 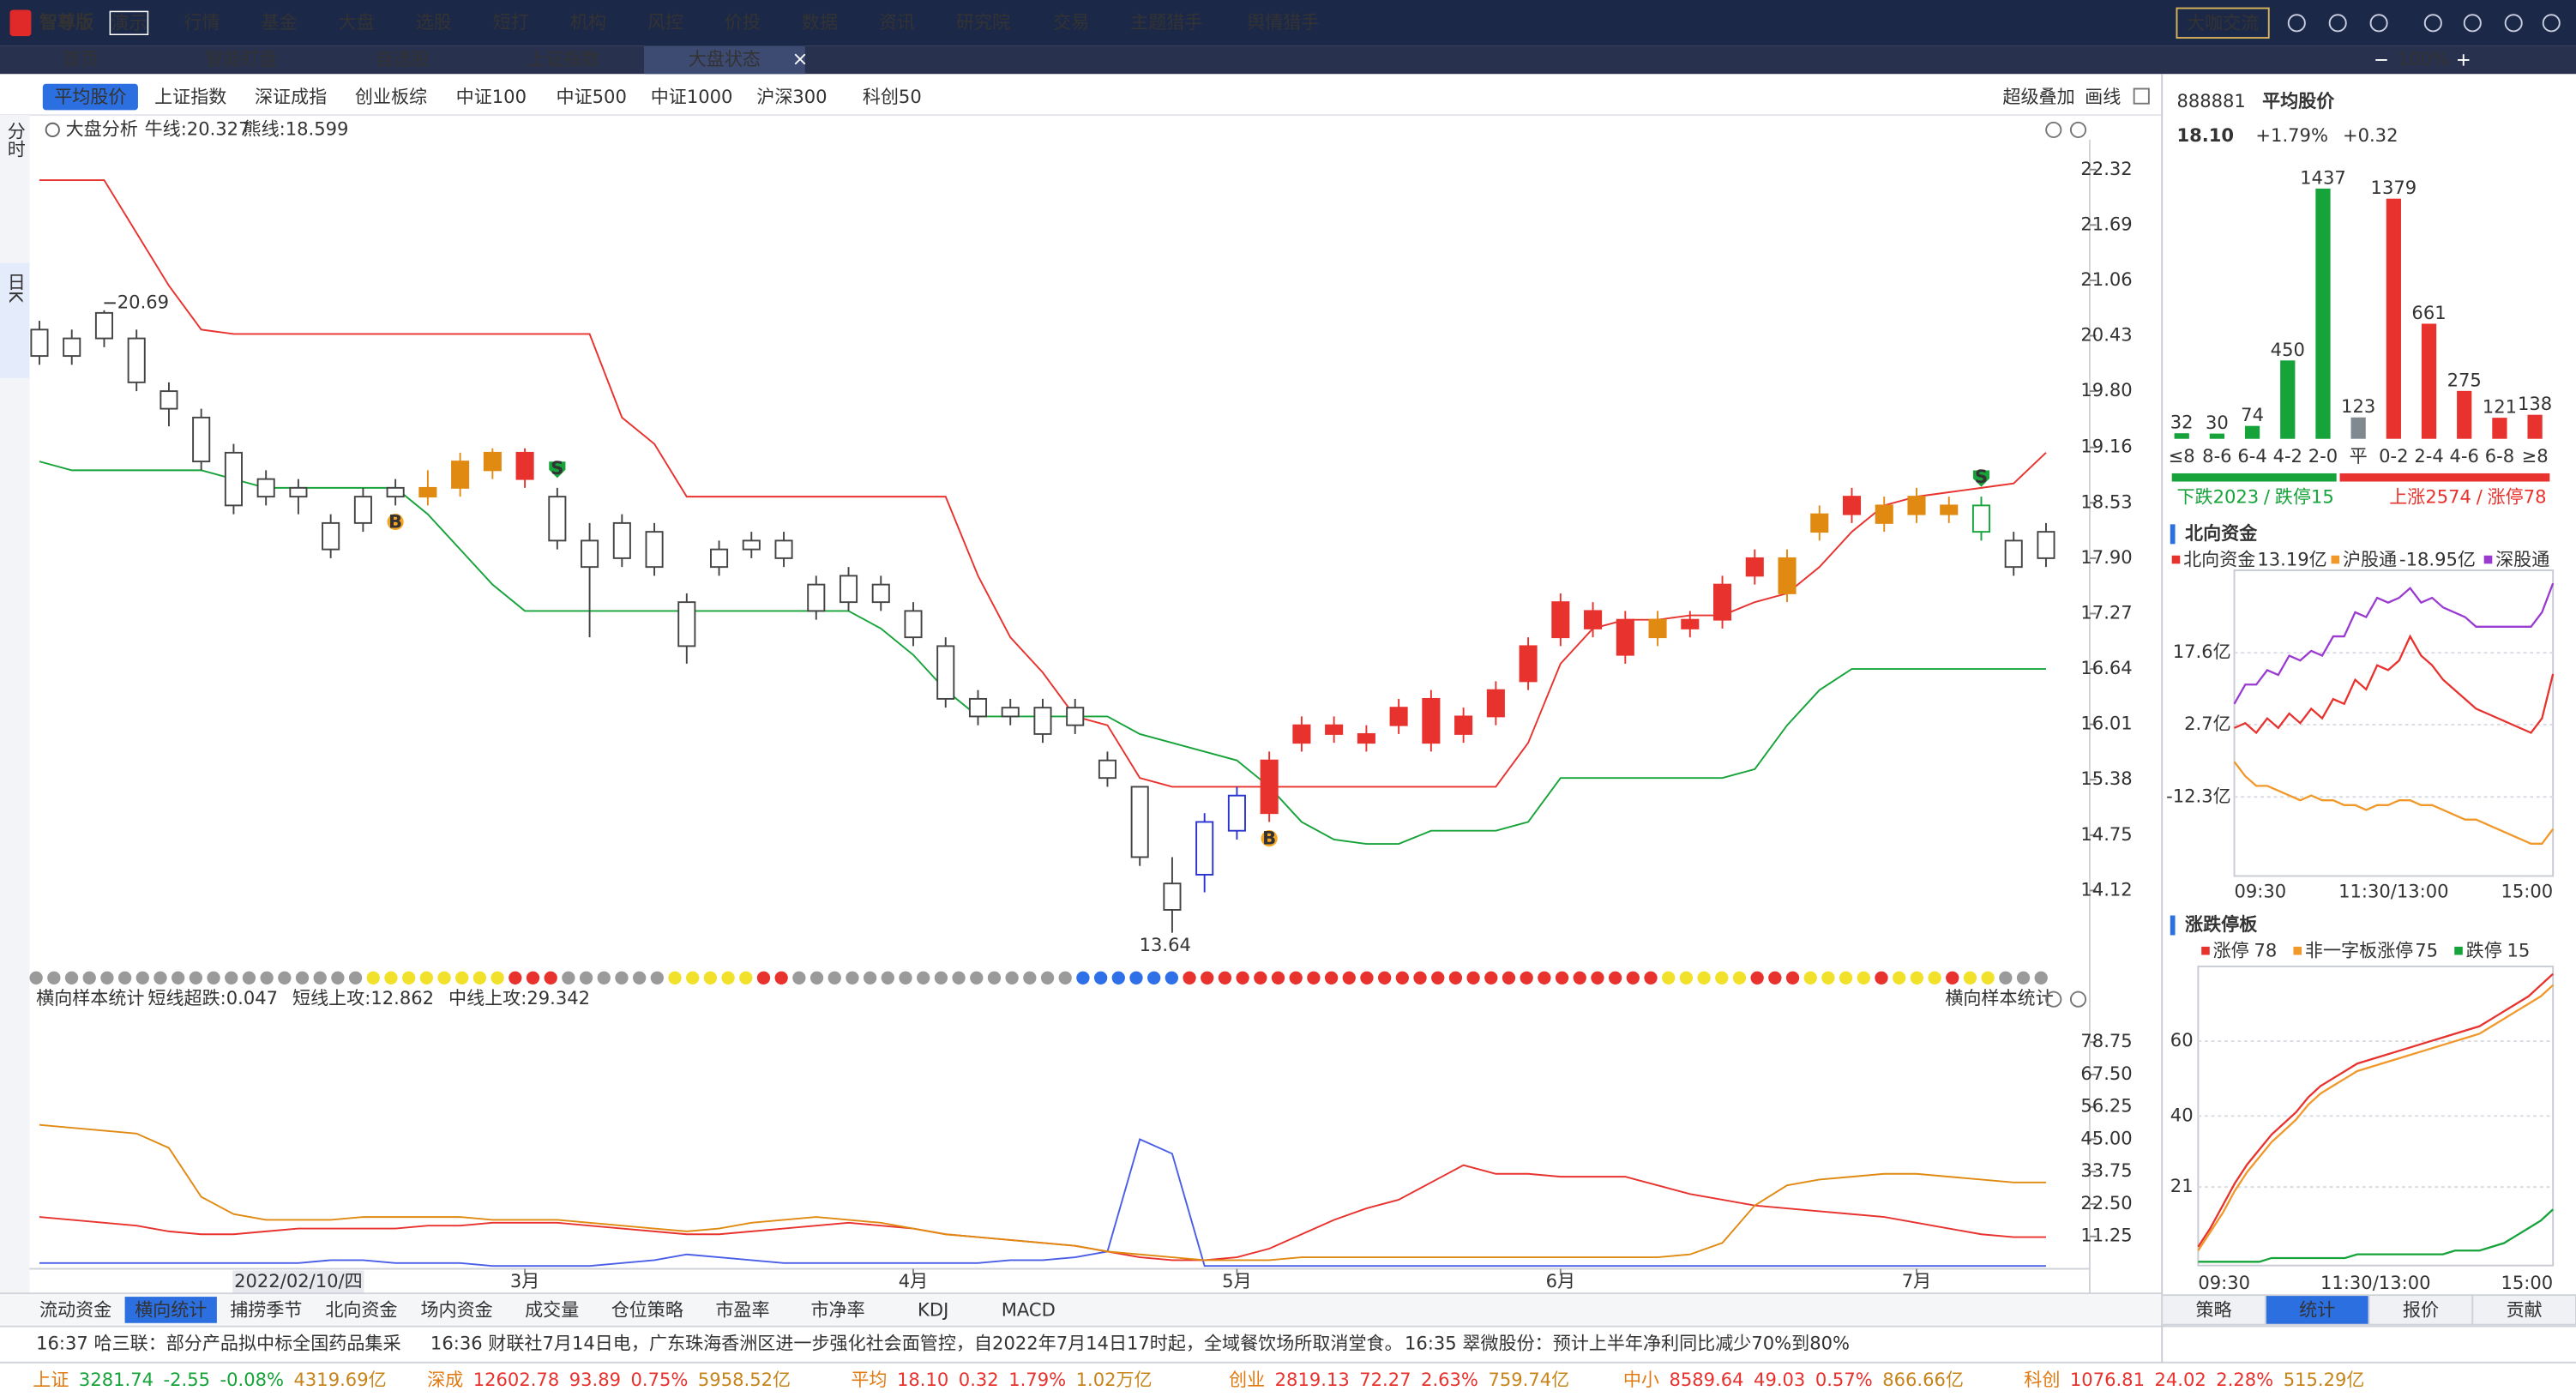 I want to click on index-quote: 中小 8589.64 49.03 0.57% 866.66亿, so click(x=1793, y=1380).